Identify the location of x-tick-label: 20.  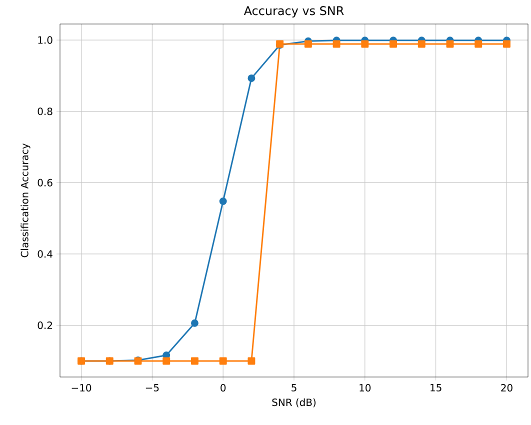
(506, 388).